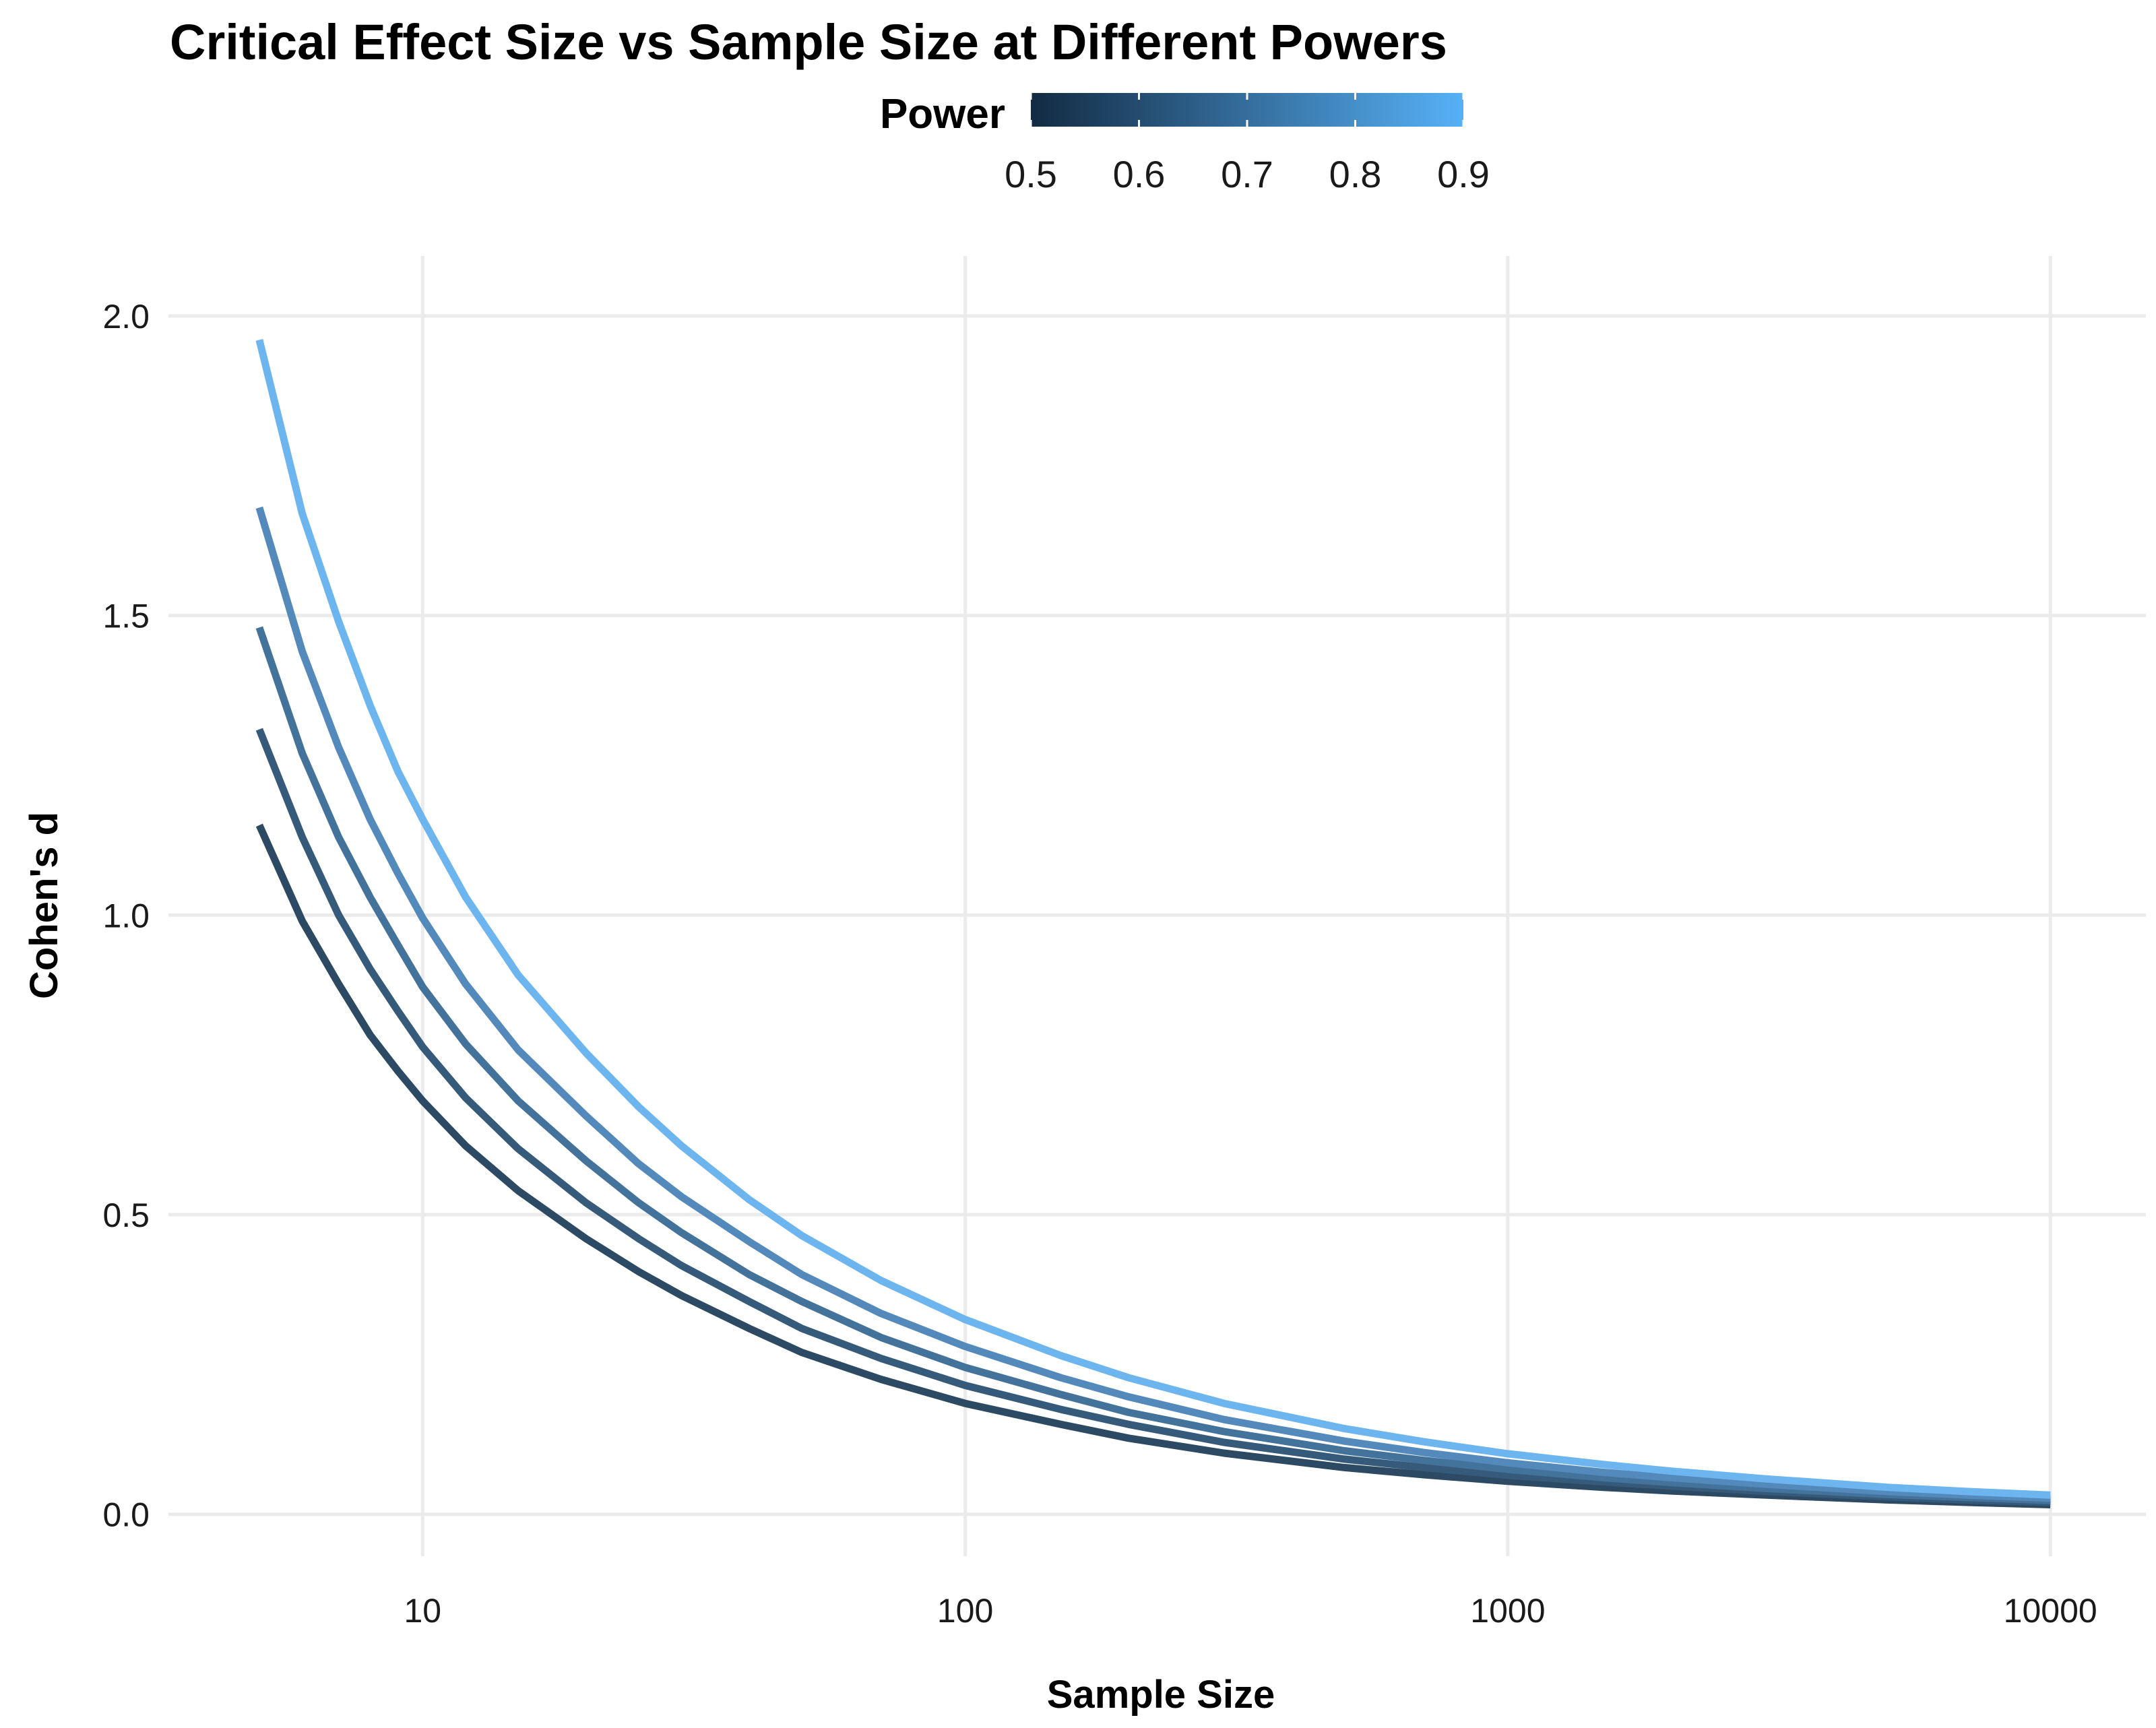  I want to click on x-tick-label: 10, so click(422, 1611).